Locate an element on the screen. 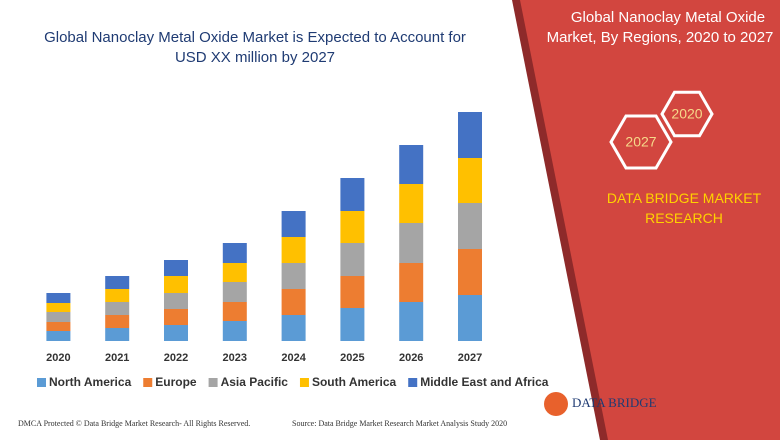 Image resolution: width=780 pixels, height=440 pixels. start-year: 2020 is located at coordinates (686, 114).